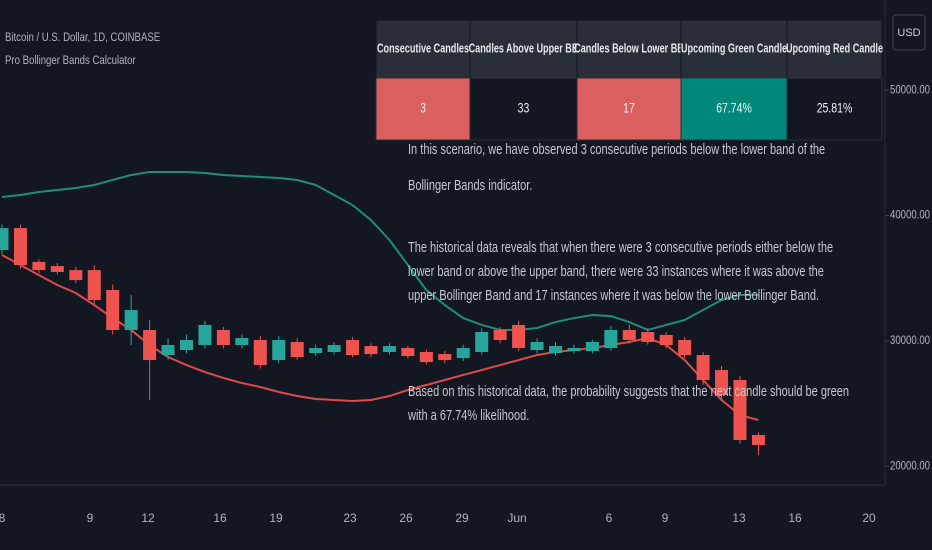 The width and height of the screenshot is (932, 550). I want to click on x-tick-label: 13, so click(739, 518).